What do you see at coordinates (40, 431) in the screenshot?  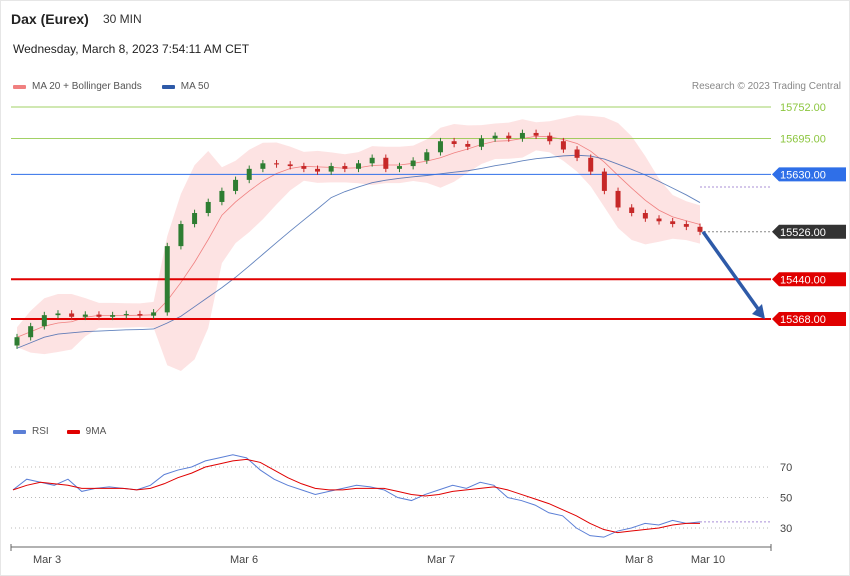 I see `rsi-legend-label: RSI` at bounding box center [40, 431].